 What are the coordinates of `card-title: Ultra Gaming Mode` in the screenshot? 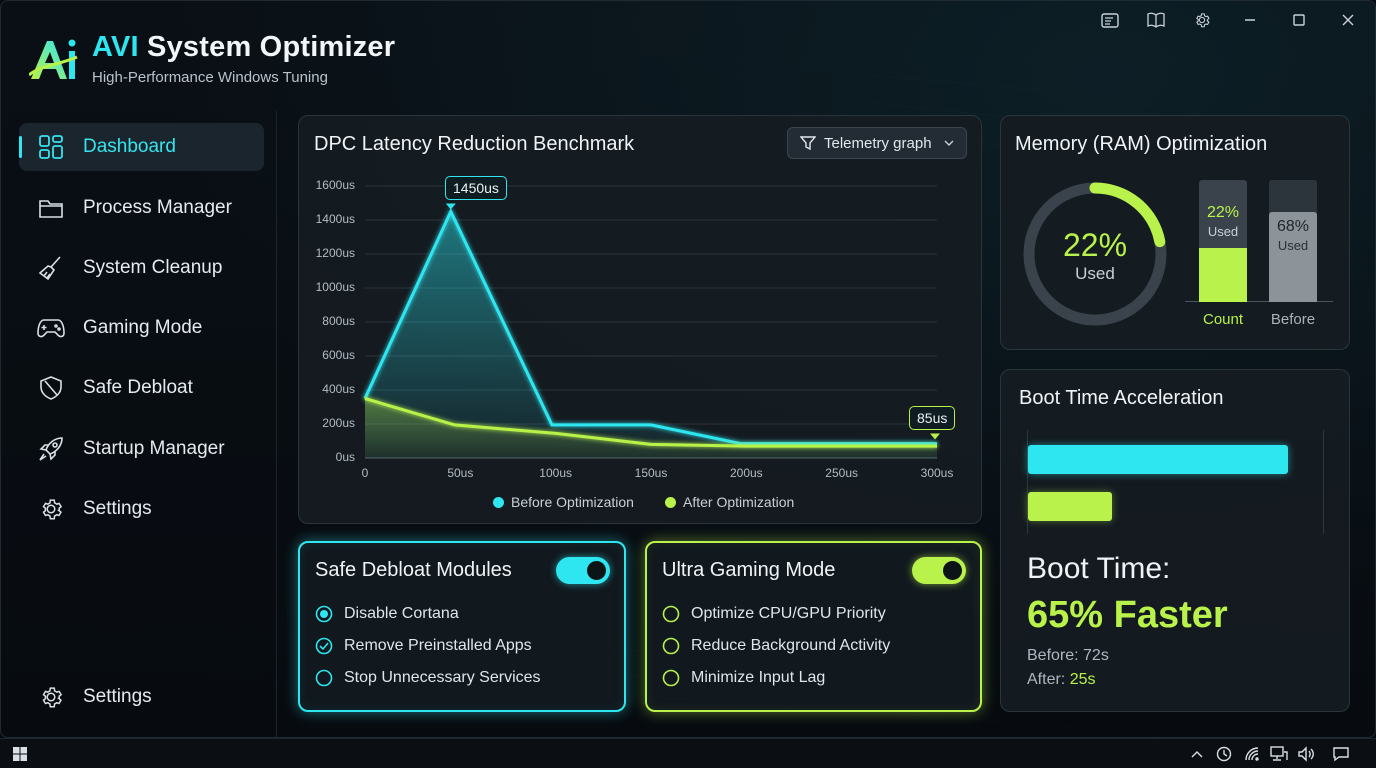 It's located at (749, 570).